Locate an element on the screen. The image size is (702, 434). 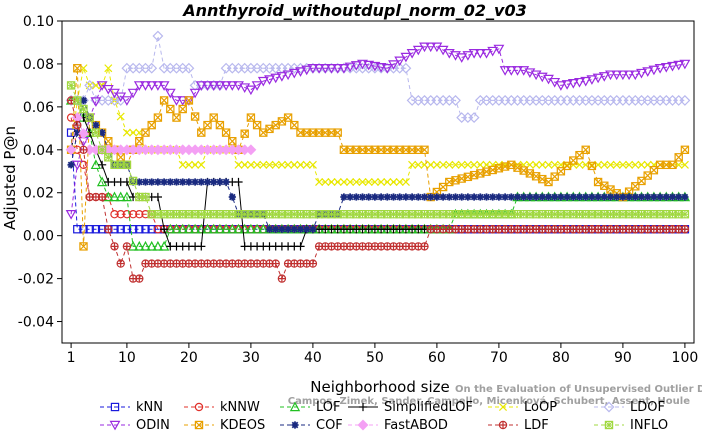
legend-label: INFLO is located at coordinates (649, 425).